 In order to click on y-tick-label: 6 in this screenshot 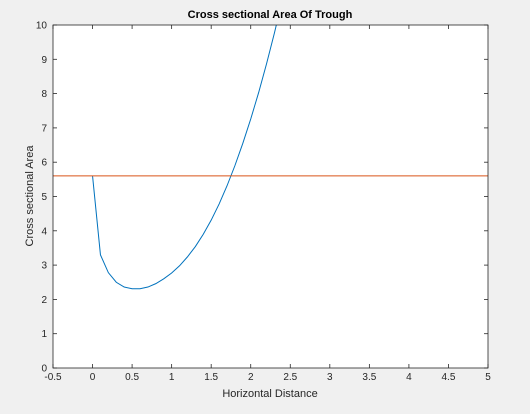, I will do `click(44, 163)`.